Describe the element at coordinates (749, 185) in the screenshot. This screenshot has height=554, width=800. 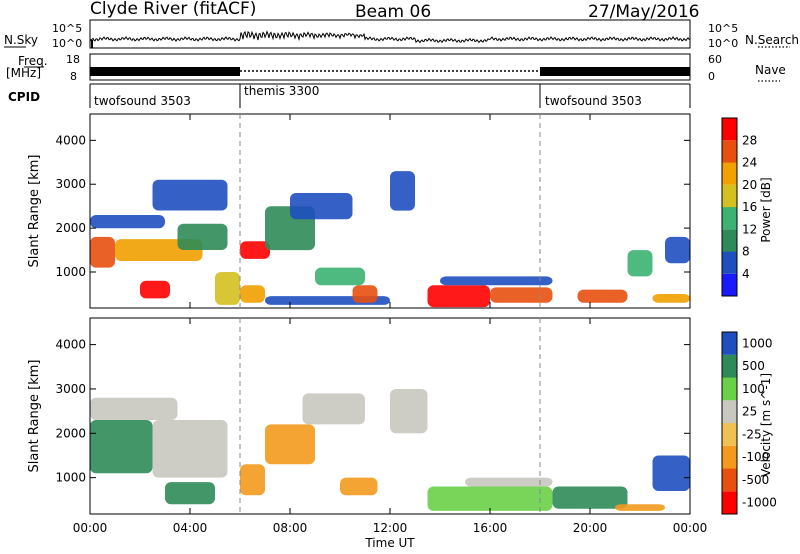
I see `power-colorbar-tick-5: 20` at that location.